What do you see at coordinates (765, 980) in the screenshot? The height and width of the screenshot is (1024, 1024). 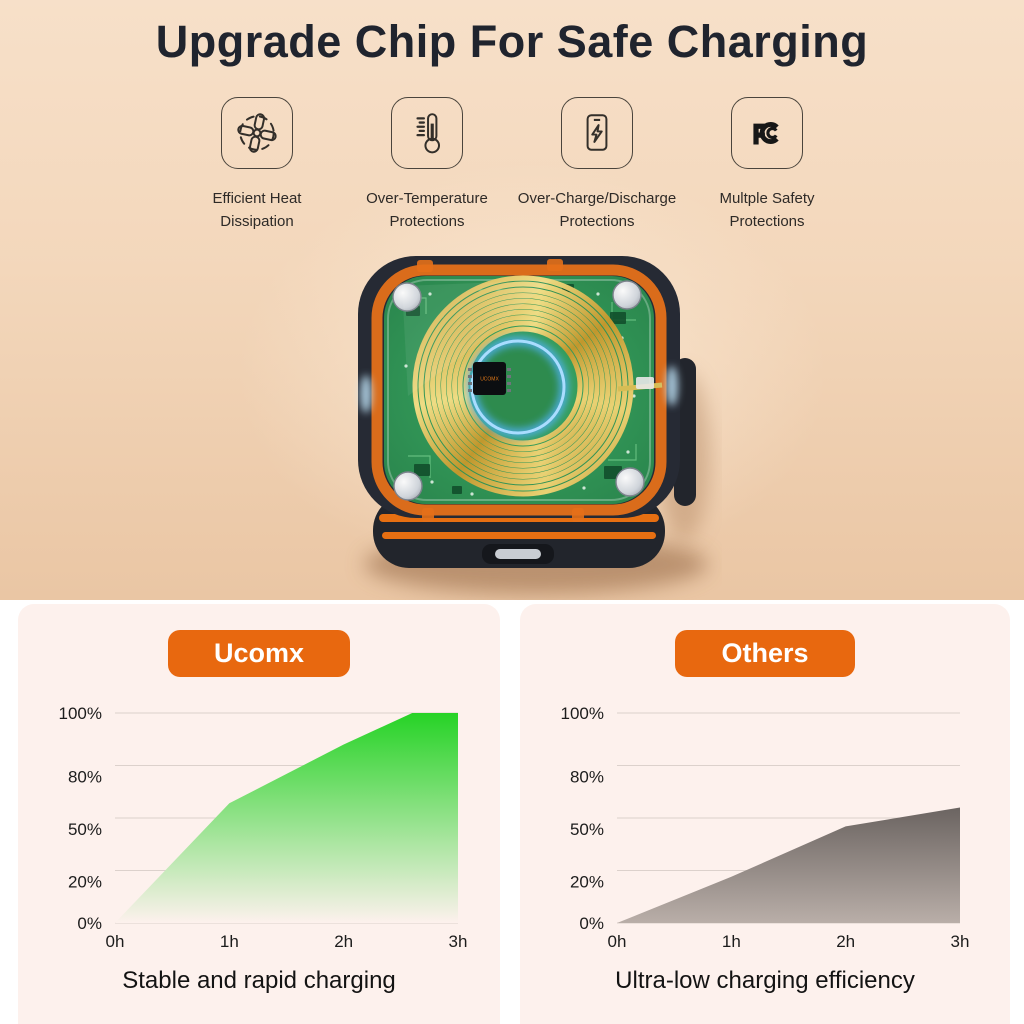 I see `others-chart-caption: Ultra-low charging efficiency` at bounding box center [765, 980].